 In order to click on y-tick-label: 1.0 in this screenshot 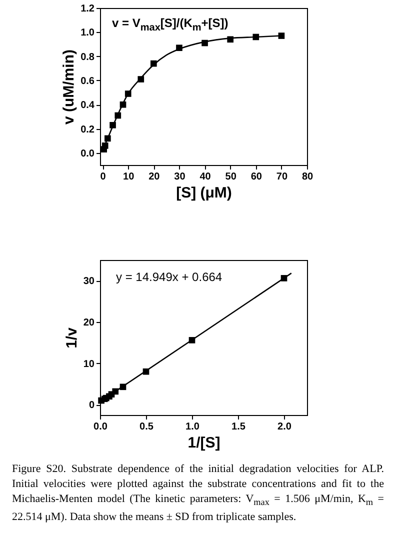, I will do `click(87, 33)`.